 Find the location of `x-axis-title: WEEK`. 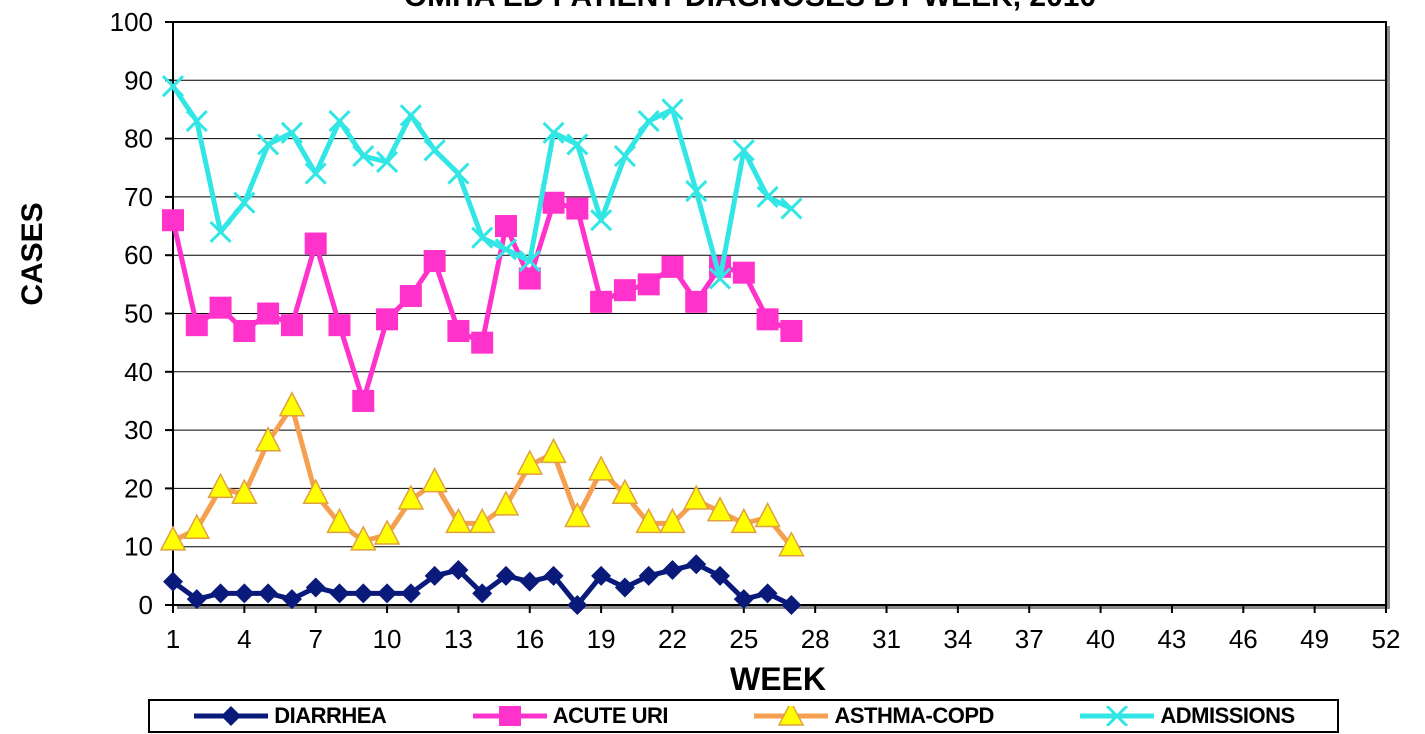

x-axis-title: WEEK is located at coordinates (778, 679).